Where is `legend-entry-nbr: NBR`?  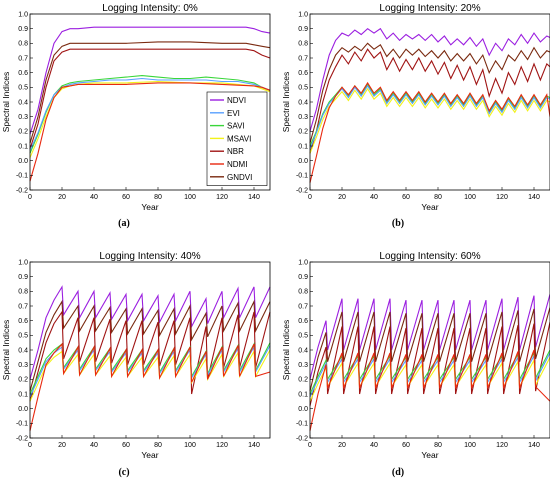 legend-entry-nbr: NBR is located at coordinates (235, 151).